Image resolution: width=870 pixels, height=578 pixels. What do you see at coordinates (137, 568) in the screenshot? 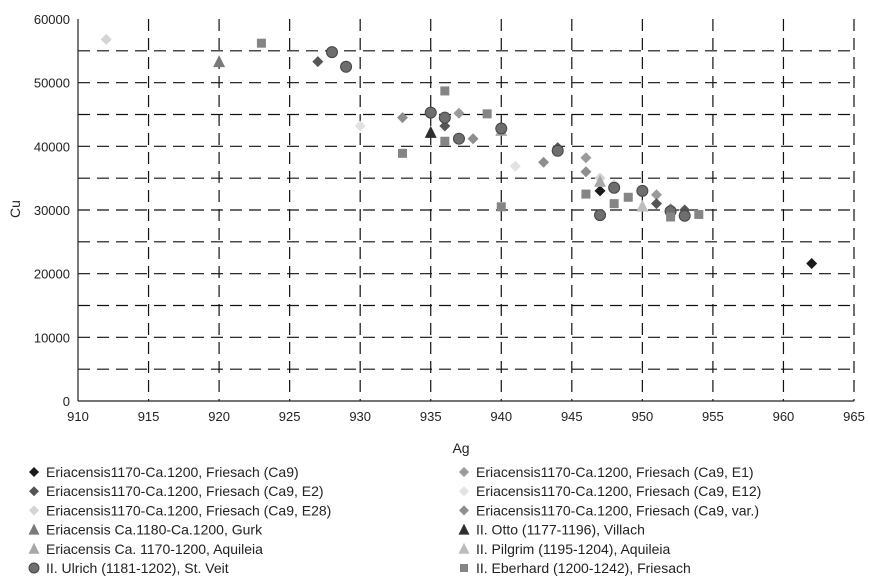
I see `legend-label: II. Ulrich (1181-1202), St. Veit` at bounding box center [137, 568].